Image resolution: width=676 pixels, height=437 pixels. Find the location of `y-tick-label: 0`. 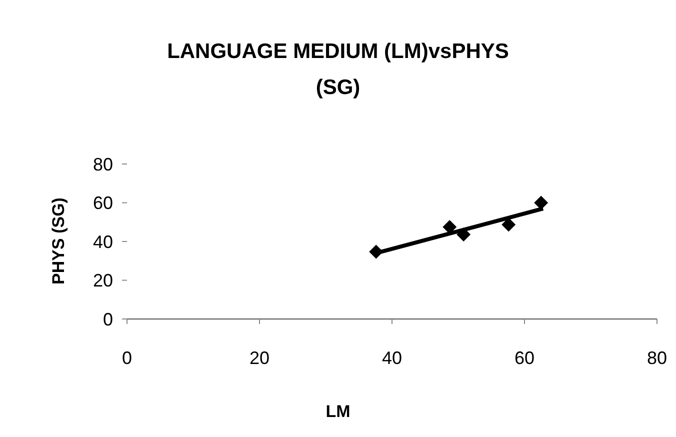

y-tick-label: 0 is located at coordinates (107, 319).